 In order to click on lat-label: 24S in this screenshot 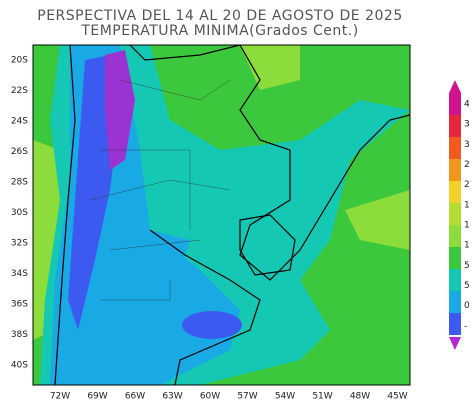, I will do `click(19, 122)`.